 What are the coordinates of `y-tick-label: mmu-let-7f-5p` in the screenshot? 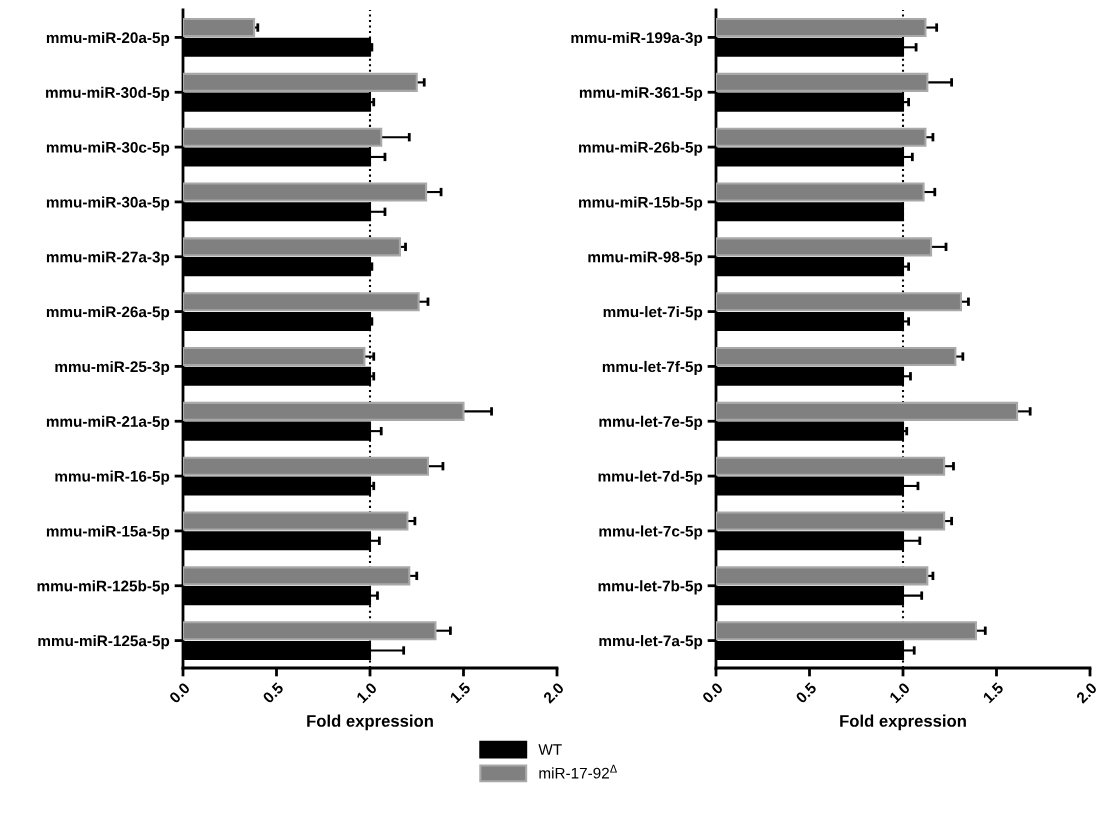 It's located at (652, 368).